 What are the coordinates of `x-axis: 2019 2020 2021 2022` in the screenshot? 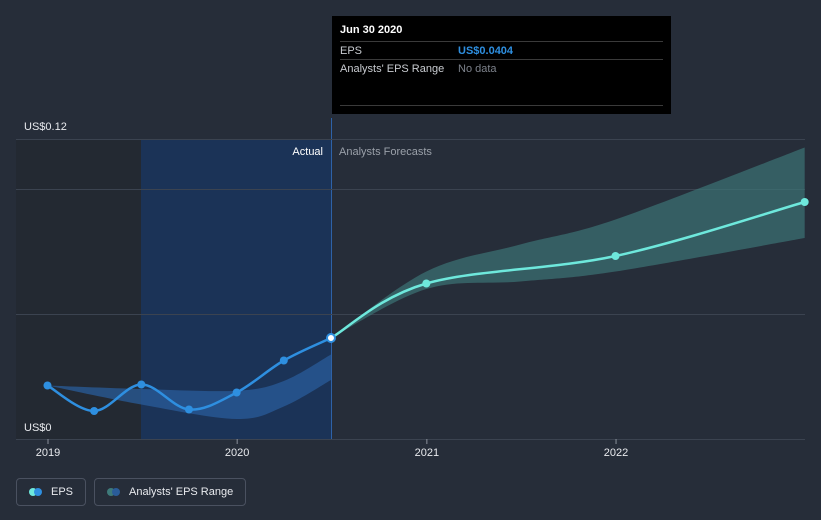 It's located at (332, 449).